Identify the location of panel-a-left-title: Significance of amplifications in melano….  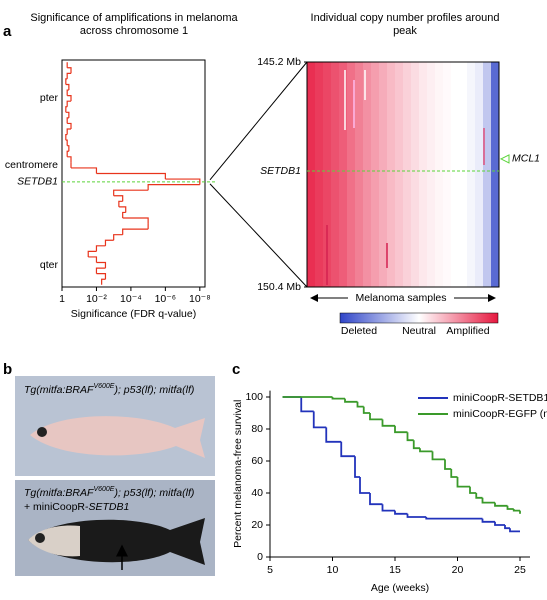
(134, 24).